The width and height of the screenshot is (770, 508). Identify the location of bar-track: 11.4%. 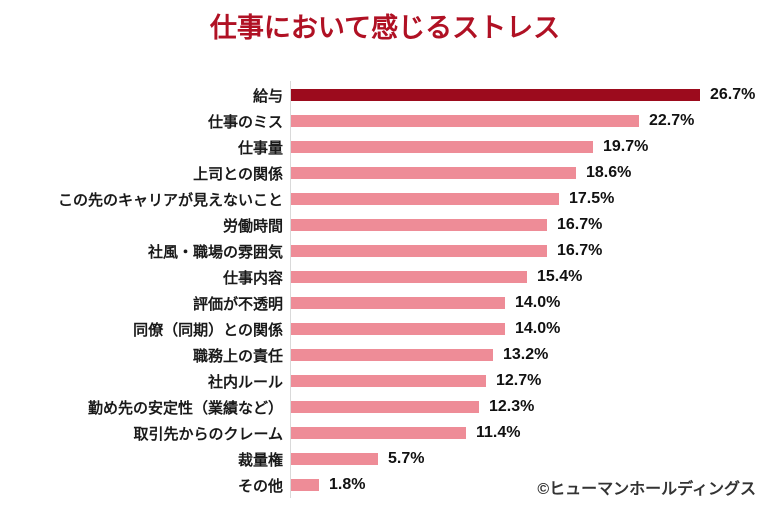
(405, 433).